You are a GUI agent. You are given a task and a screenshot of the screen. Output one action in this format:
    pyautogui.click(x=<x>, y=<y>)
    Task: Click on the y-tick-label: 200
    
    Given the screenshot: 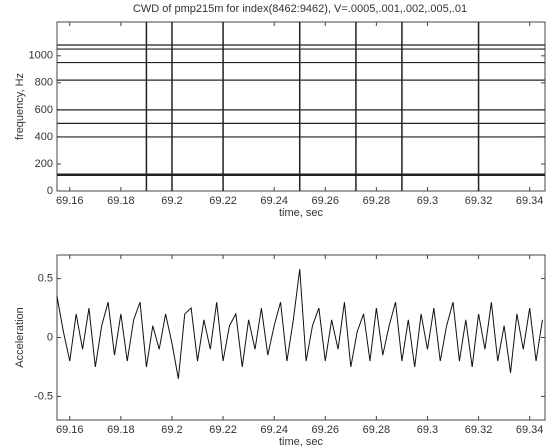 What is the action you would take?
    pyautogui.click(x=44, y=164)
    